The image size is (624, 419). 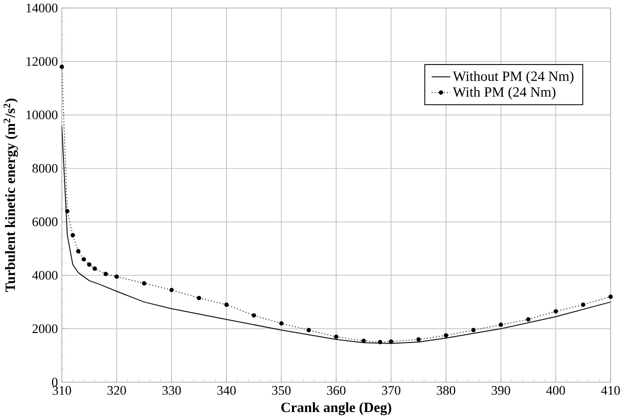 What do you see at coordinates (45, 168) in the screenshot?
I see `y-tick-label: 8000` at bounding box center [45, 168].